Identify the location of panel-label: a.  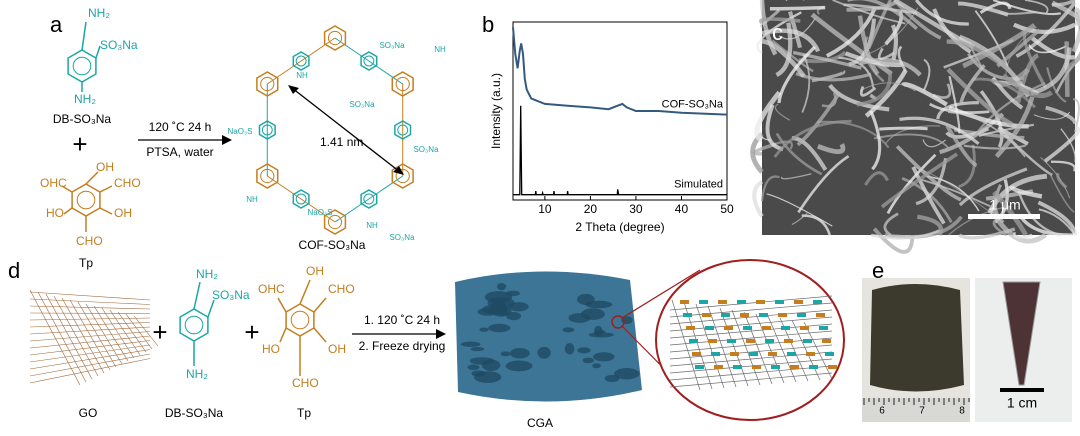
(56, 24).